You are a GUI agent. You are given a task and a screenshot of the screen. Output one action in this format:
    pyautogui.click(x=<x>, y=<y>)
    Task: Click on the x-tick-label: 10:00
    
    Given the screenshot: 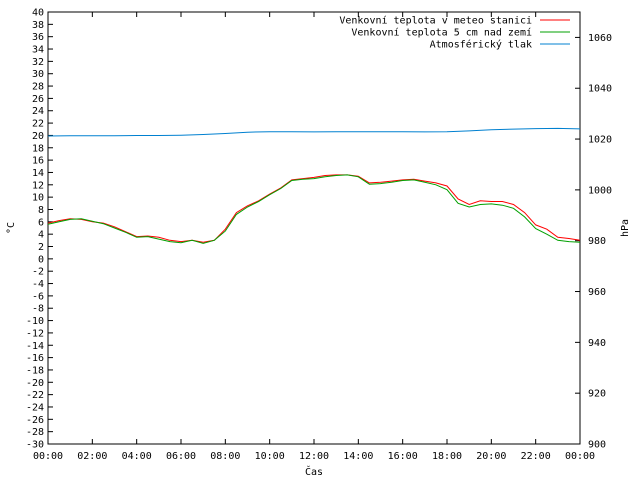 What is the action you would take?
    pyautogui.click(x=270, y=456)
    